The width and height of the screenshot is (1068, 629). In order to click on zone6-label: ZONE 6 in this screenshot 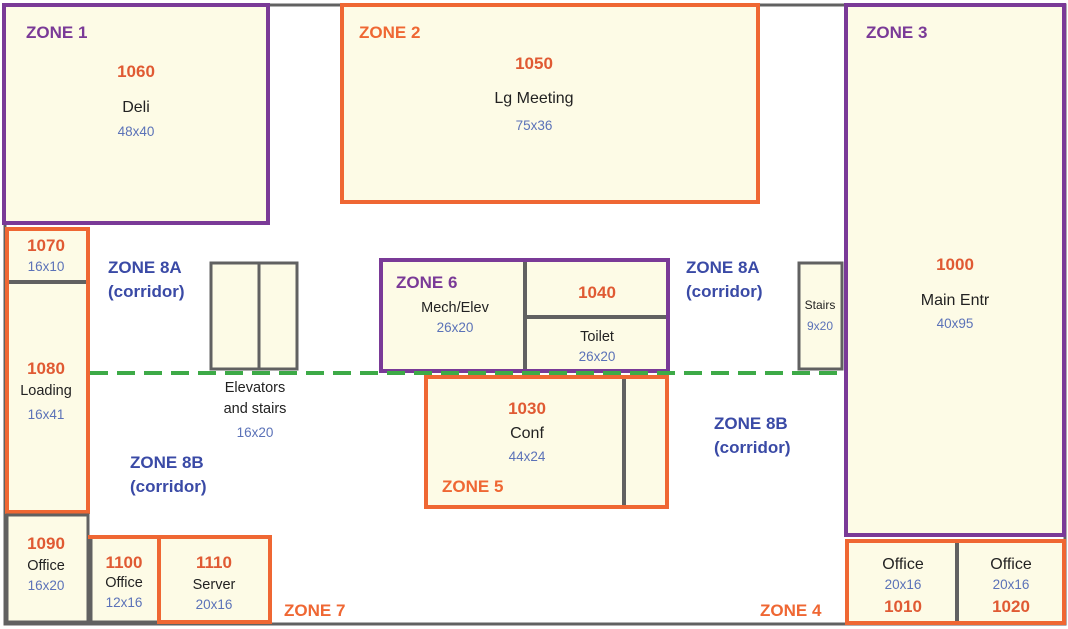, I will do `click(426, 282)`.